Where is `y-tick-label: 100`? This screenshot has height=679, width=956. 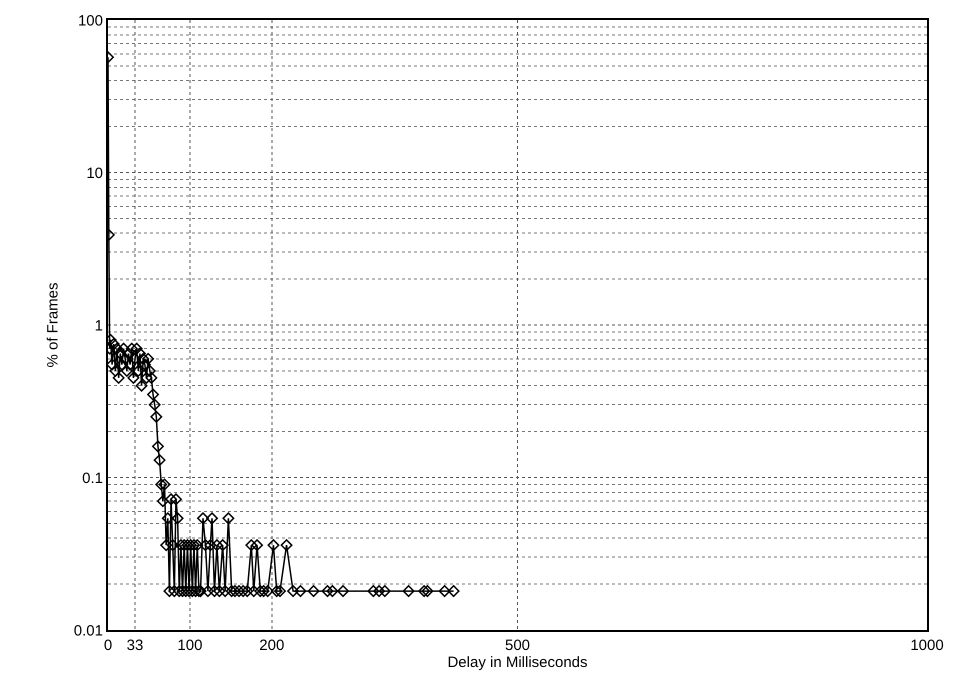 y-tick-label: 100 is located at coordinates (90, 21).